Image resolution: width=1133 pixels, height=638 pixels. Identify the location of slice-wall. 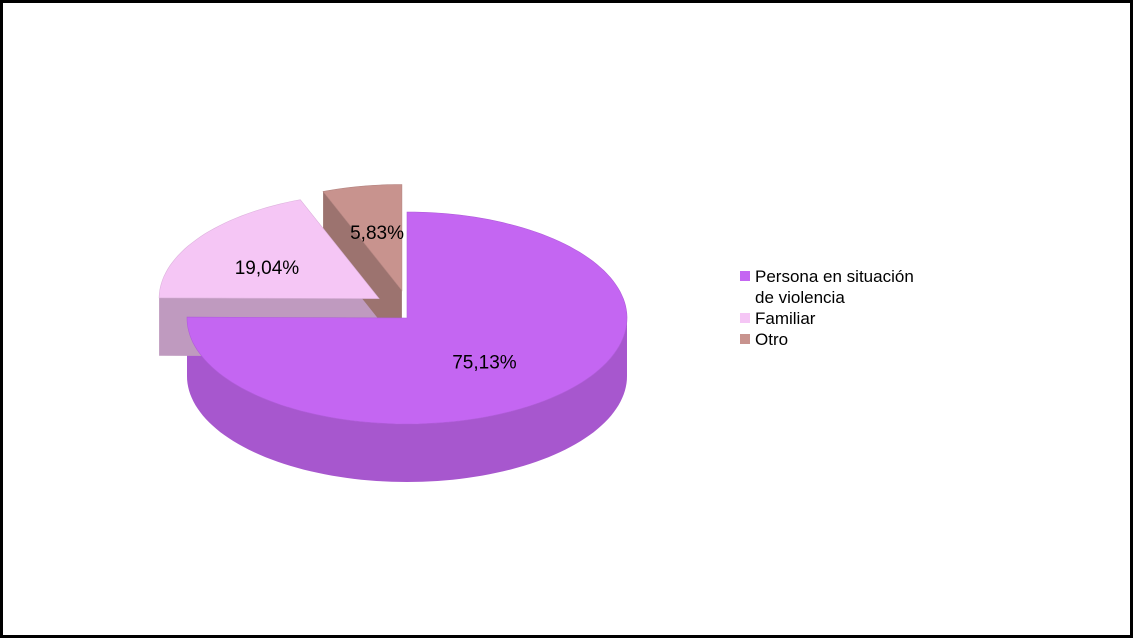
(362, 270).